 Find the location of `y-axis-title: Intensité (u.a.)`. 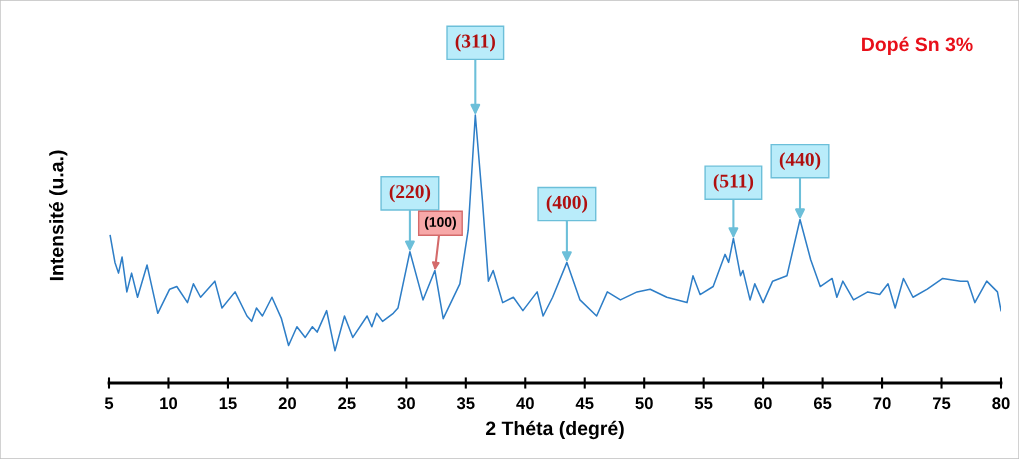

y-axis-title: Intensité (u.a.) is located at coordinates (58, 215).